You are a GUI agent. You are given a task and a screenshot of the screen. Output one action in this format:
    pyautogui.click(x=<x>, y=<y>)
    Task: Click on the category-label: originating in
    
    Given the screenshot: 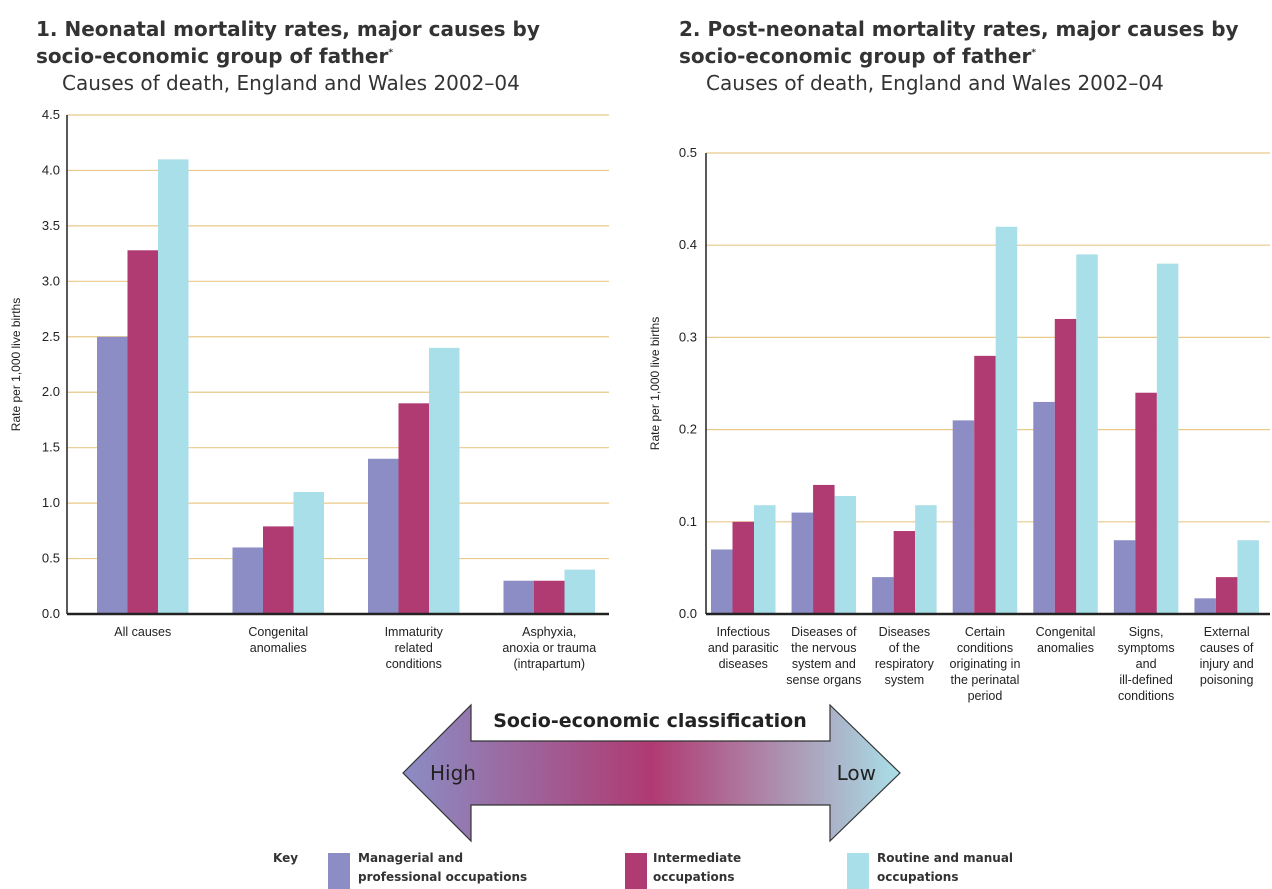 What is the action you would take?
    pyautogui.click(x=985, y=664)
    